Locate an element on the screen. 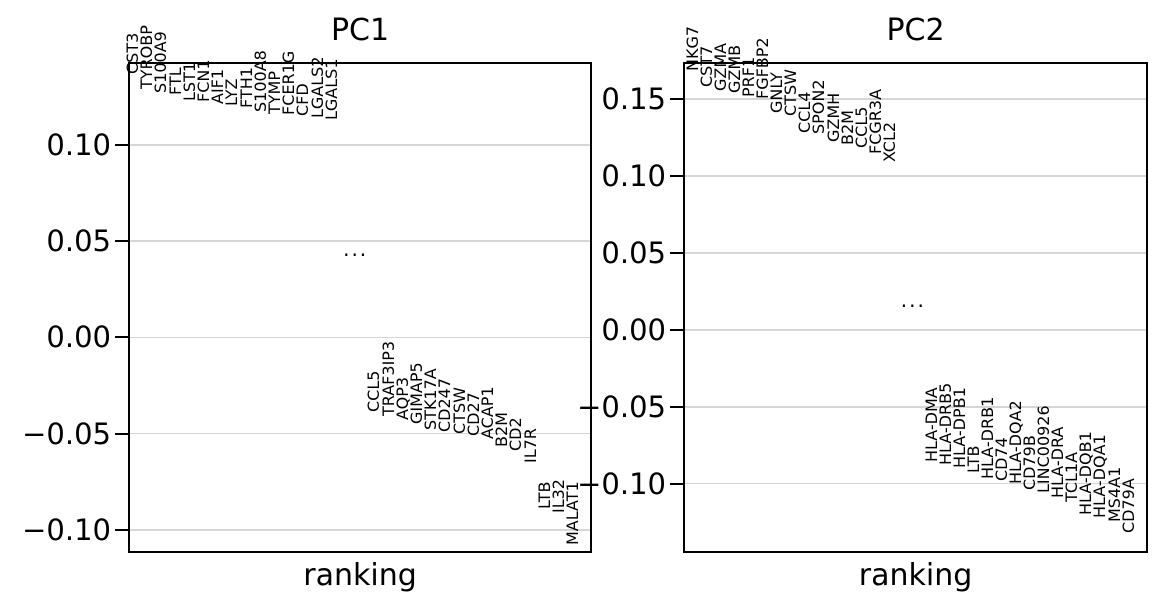 Image resolution: width=1160 pixels, height=608 pixels. panel-pc2-title: PC2 is located at coordinates (915, 30).